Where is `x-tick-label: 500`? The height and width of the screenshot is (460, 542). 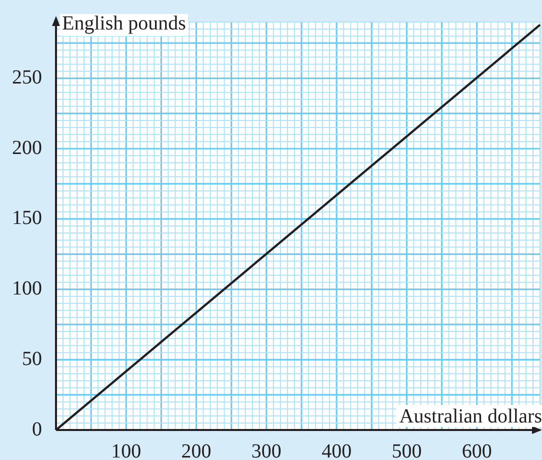
x-tick-label: 500 is located at coordinates (407, 450).